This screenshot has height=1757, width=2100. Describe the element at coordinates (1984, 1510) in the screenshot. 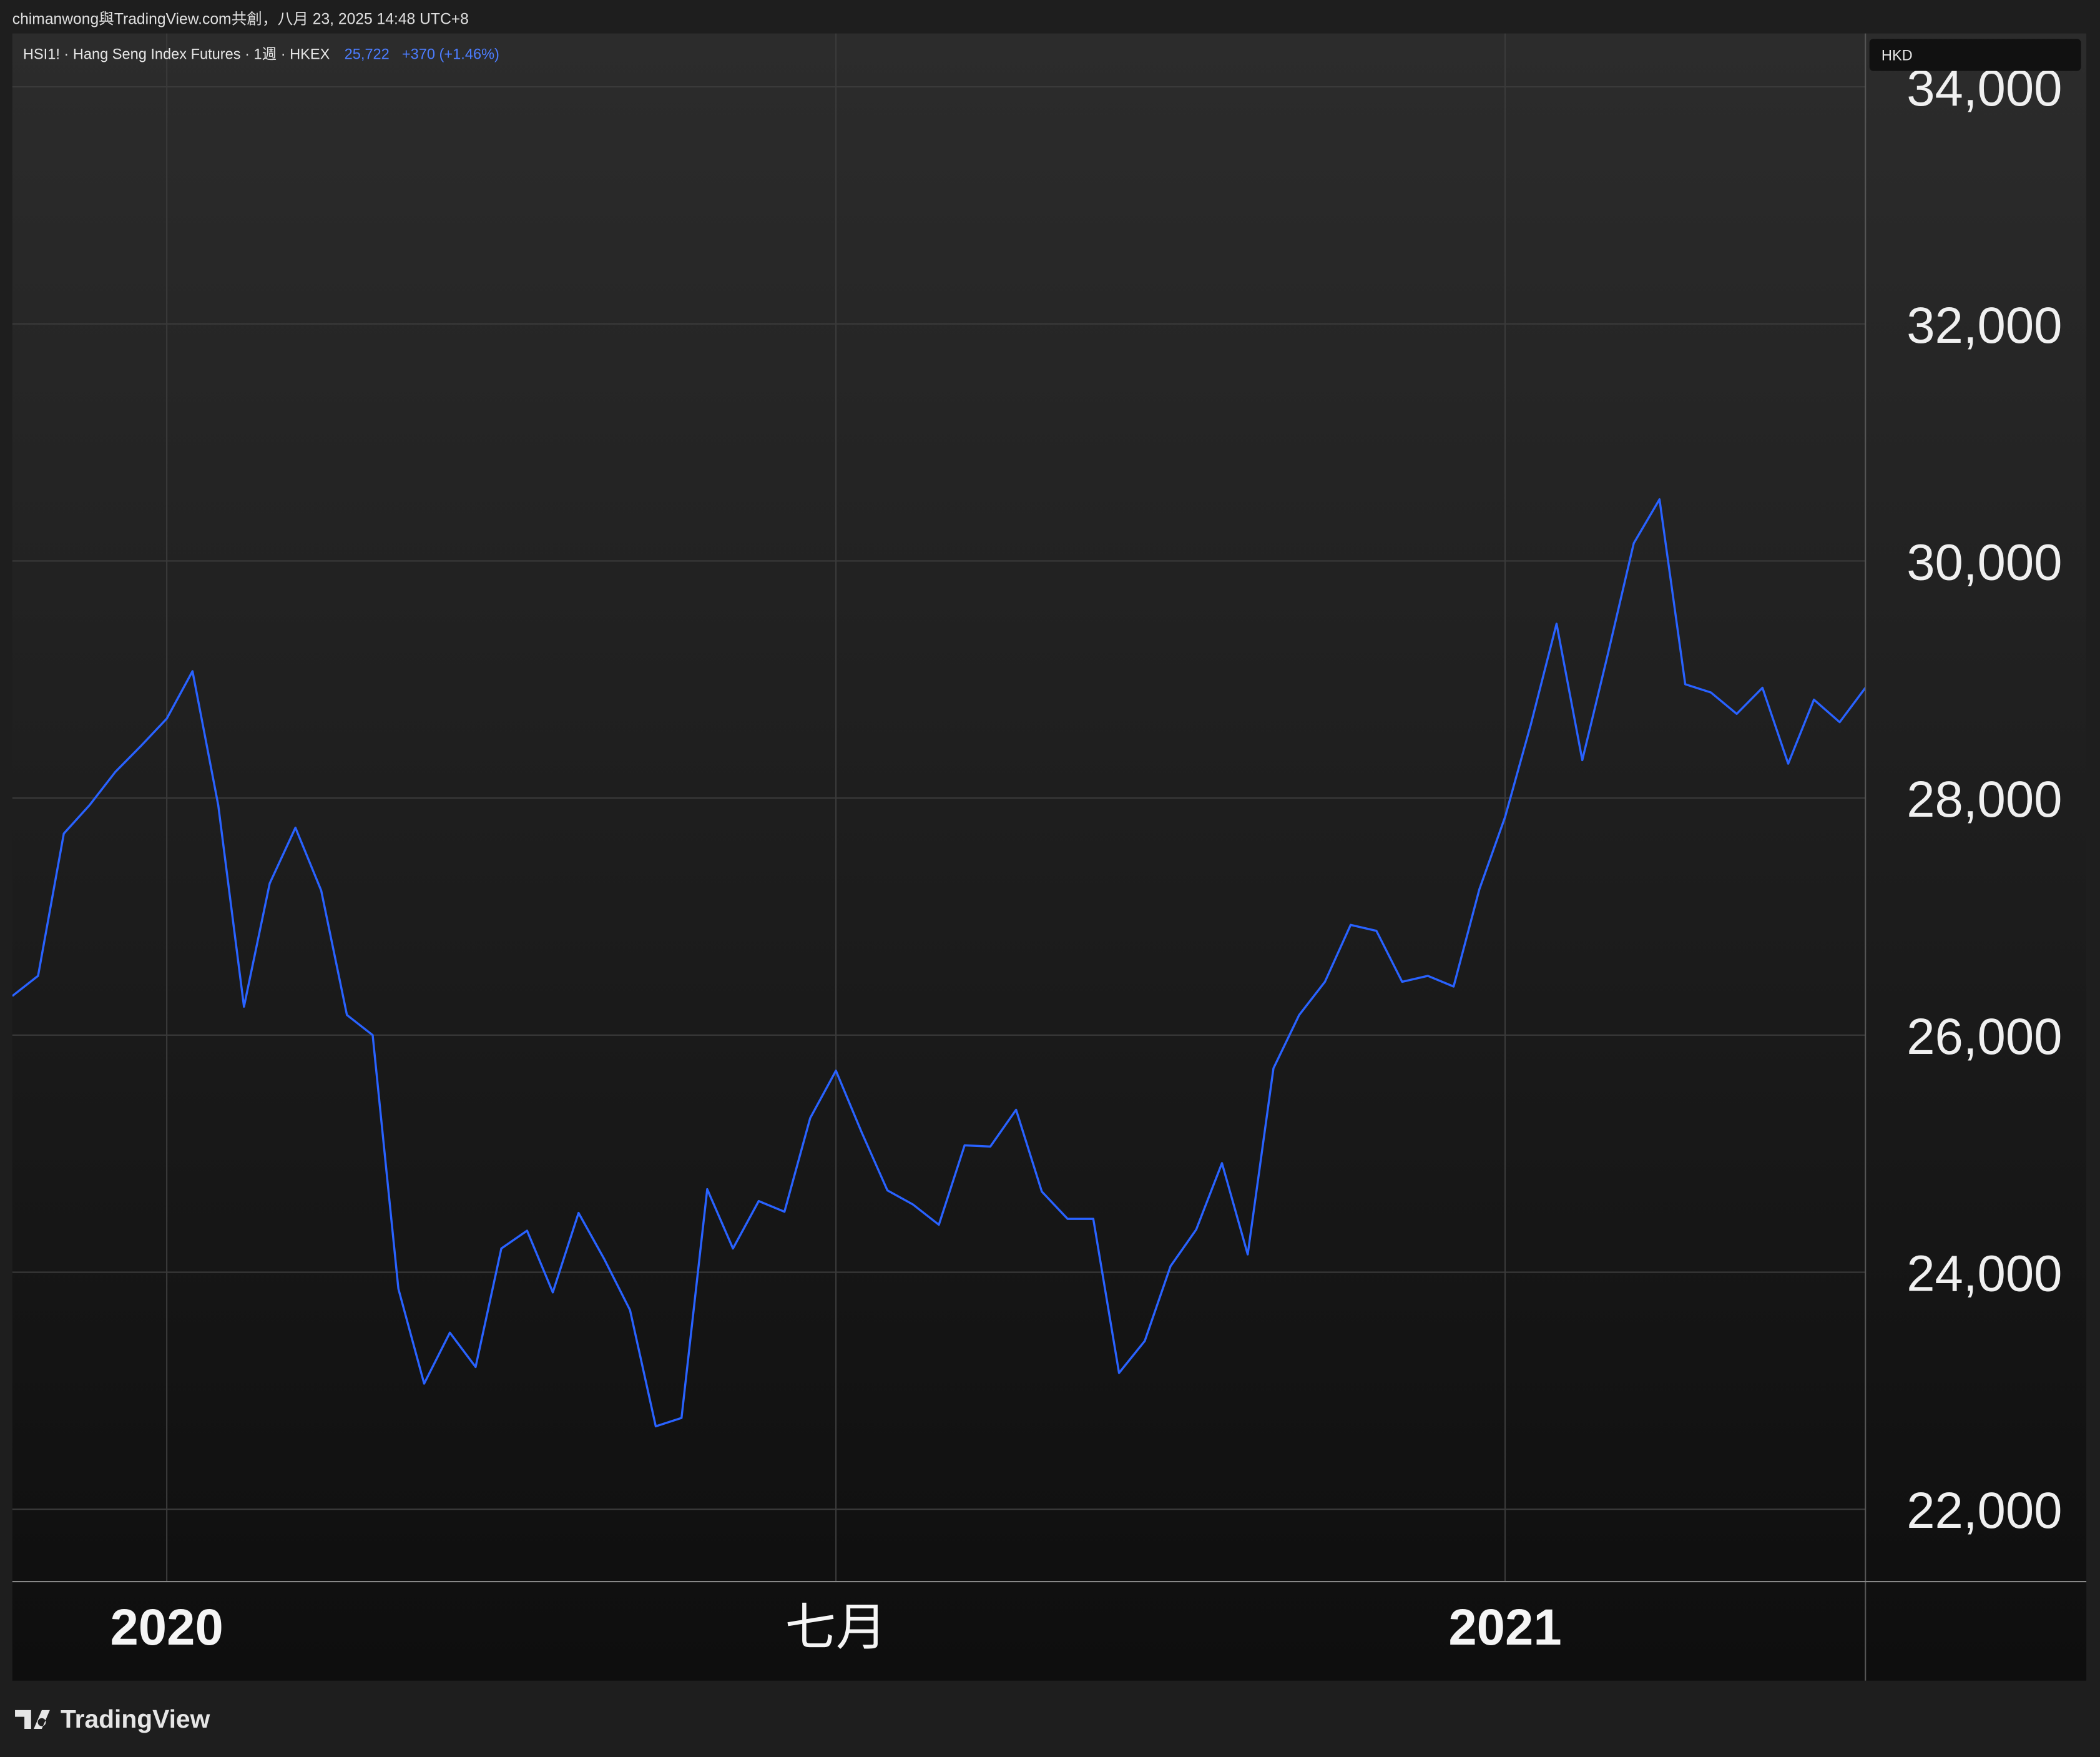

I see `y-tick-label: 22,000` at that location.